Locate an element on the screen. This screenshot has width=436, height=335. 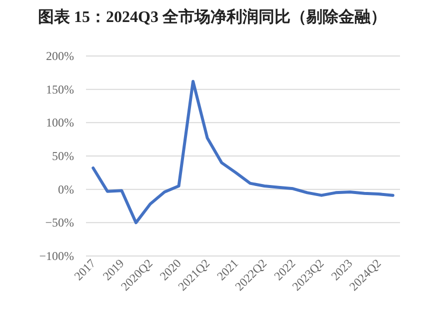
y-tick-label: −50% is located at coordinates (59, 223).